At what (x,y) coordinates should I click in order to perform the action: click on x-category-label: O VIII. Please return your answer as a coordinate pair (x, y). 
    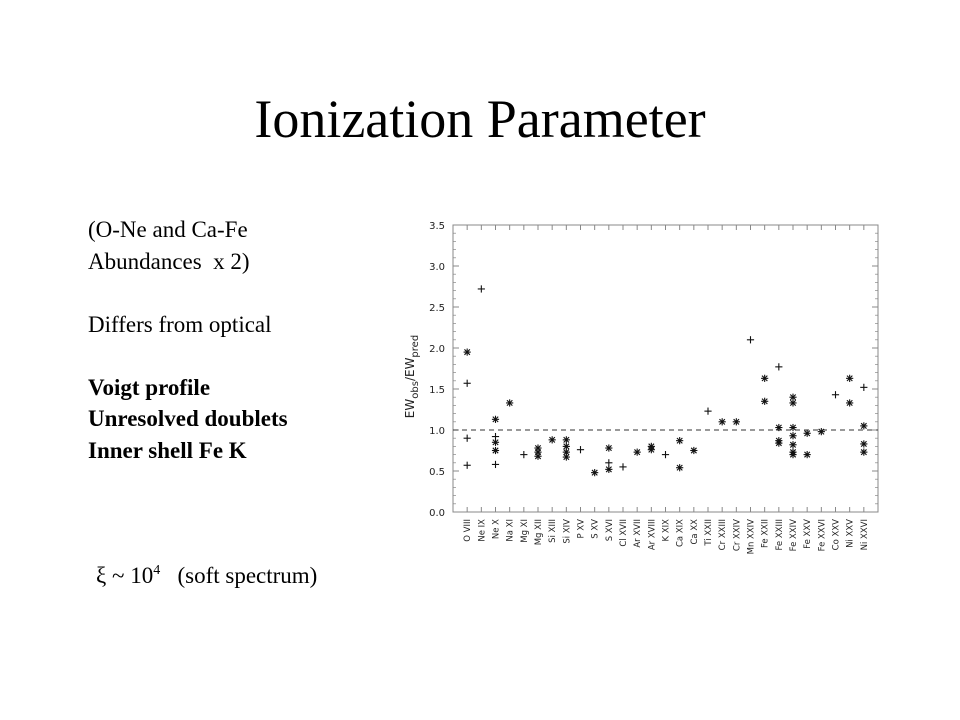
    Looking at the image, I should click on (468, 530).